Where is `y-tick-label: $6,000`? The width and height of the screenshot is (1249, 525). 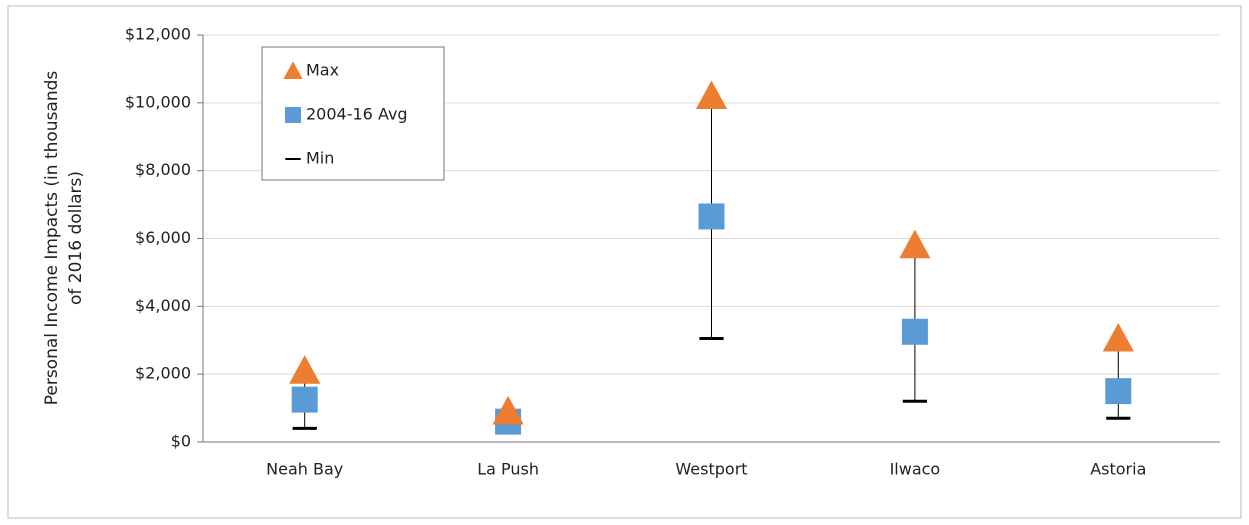 y-tick-label: $6,000 is located at coordinates (163, 237).